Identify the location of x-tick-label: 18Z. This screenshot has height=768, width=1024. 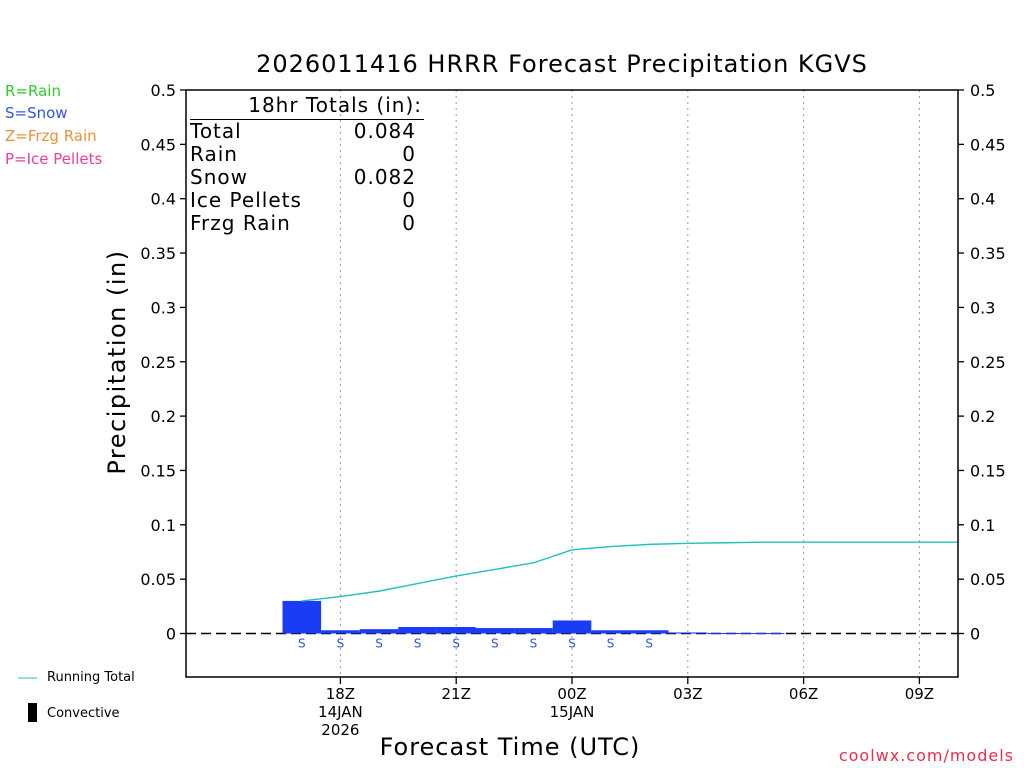
(340, 694).